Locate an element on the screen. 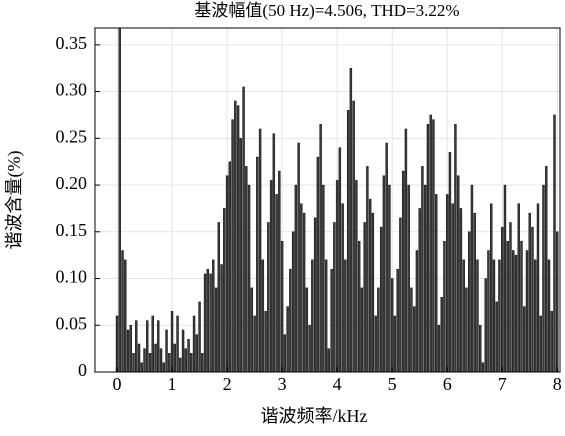  y-tick-label: 0.10 is located at coordinates (72, 277).